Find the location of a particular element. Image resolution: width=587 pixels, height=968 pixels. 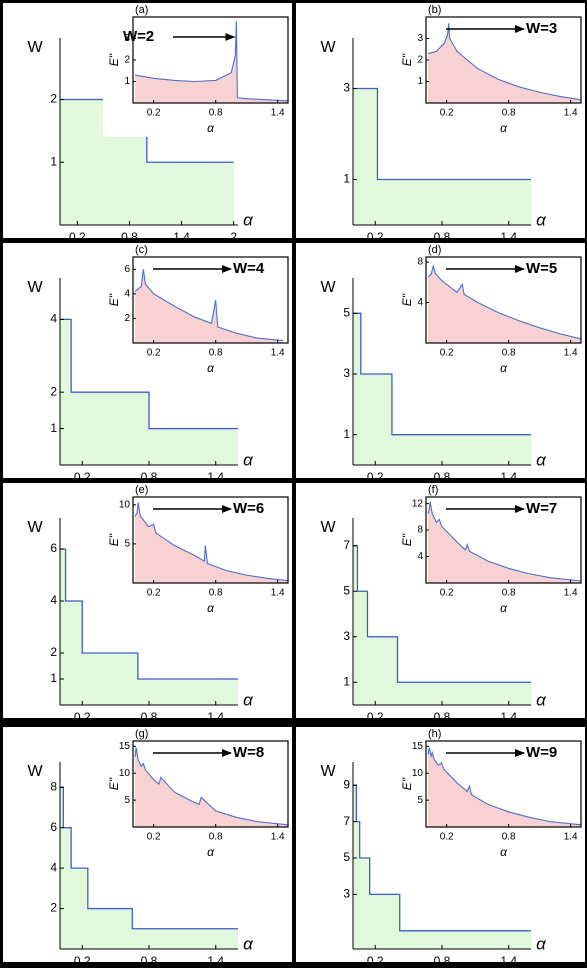

annotation: W=5 is located at coordinates (541, 268).